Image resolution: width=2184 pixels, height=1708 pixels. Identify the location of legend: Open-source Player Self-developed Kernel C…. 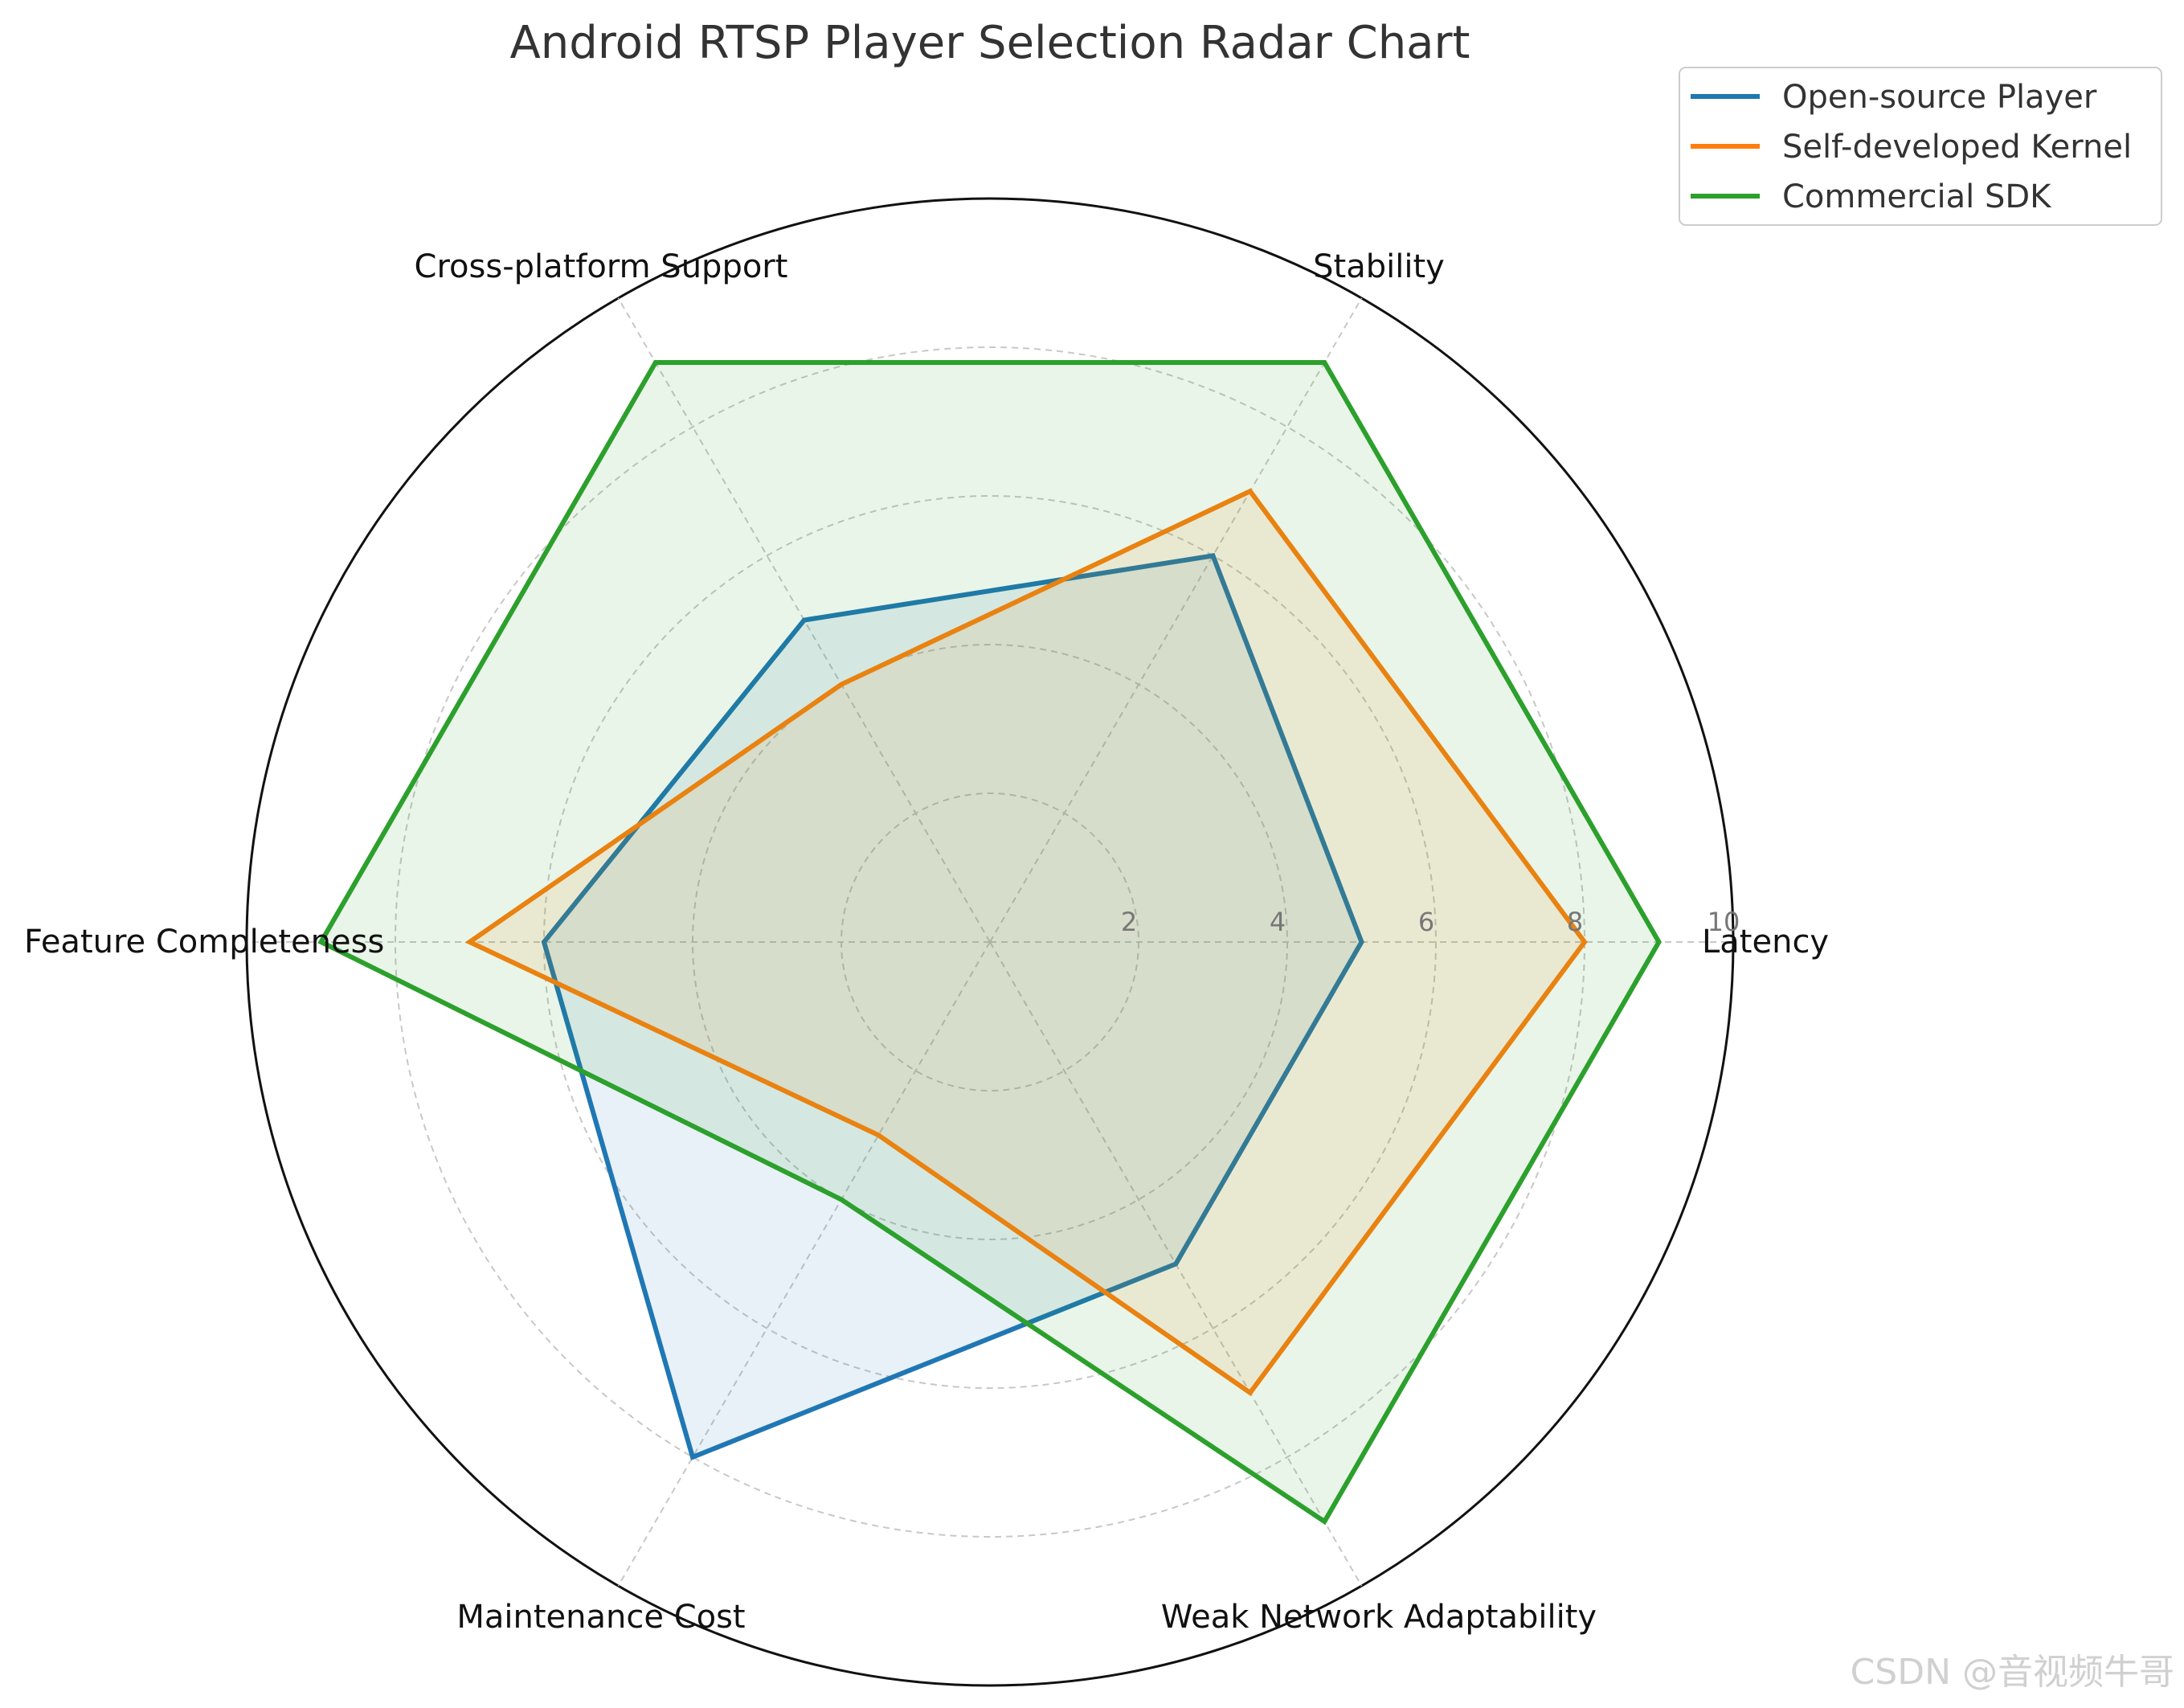
(1920, 146).